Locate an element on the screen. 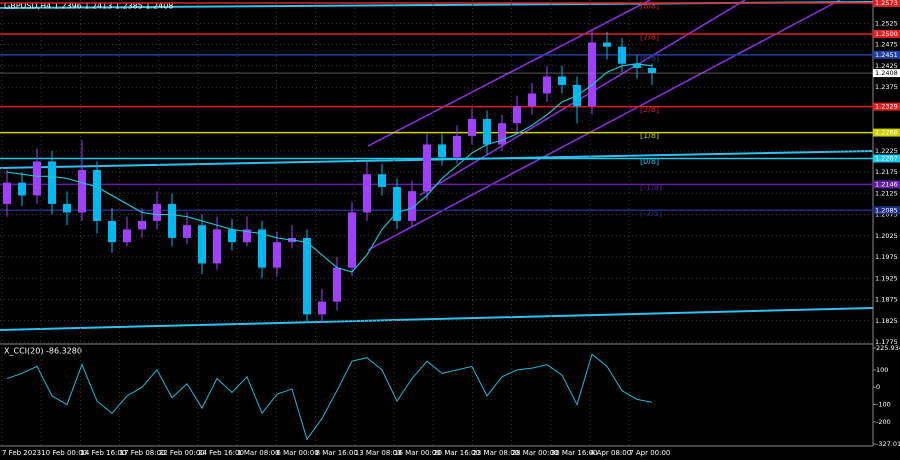 The height and width of the screenshot is (460, 900). indicator-line is located at coordinates (329, 397).